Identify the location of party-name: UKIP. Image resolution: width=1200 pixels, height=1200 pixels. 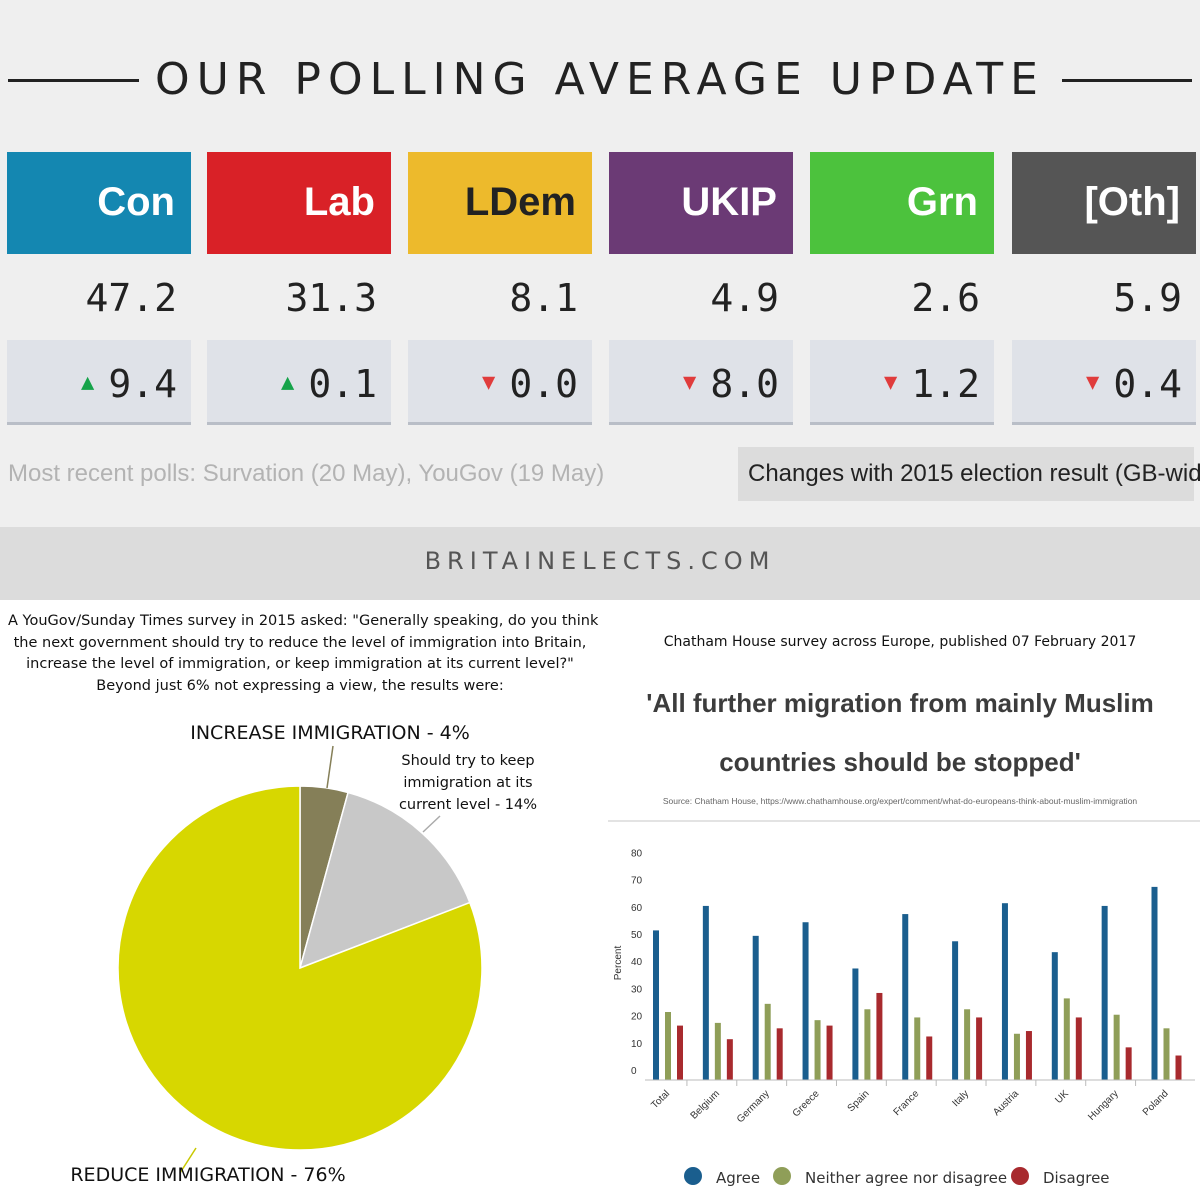
(729, 202).